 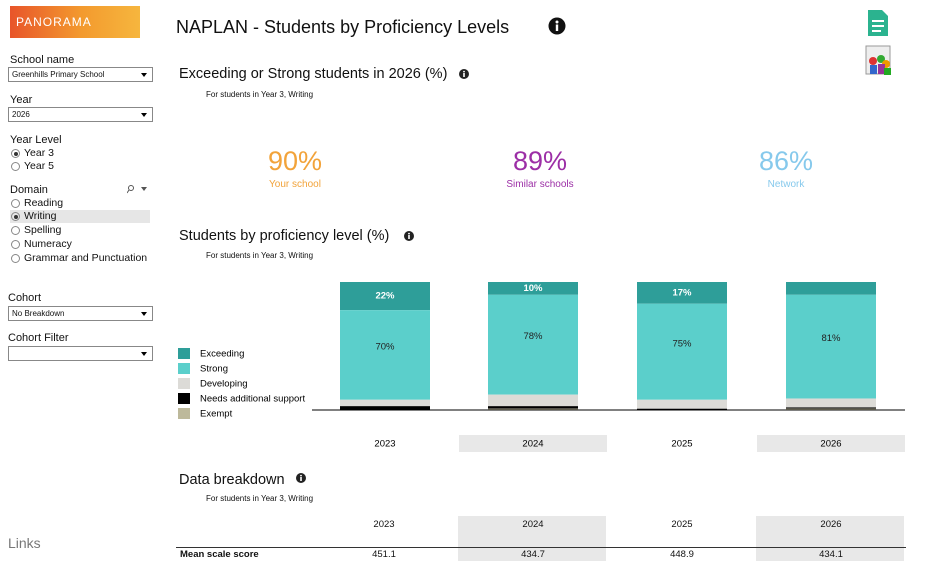 I want to click on section-title: Data breakdown, so click(x=232, y=480).